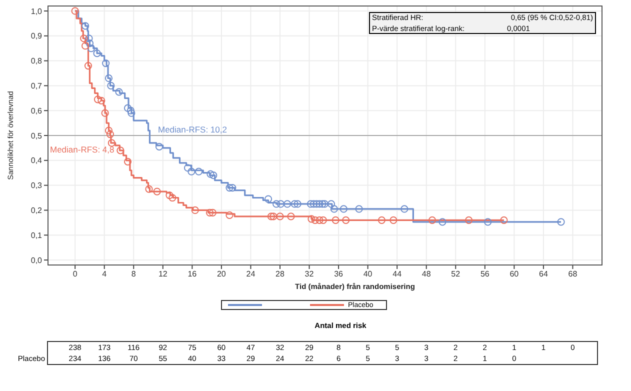  I want to click on y-tick-label: 0,4, so click(36, 161).